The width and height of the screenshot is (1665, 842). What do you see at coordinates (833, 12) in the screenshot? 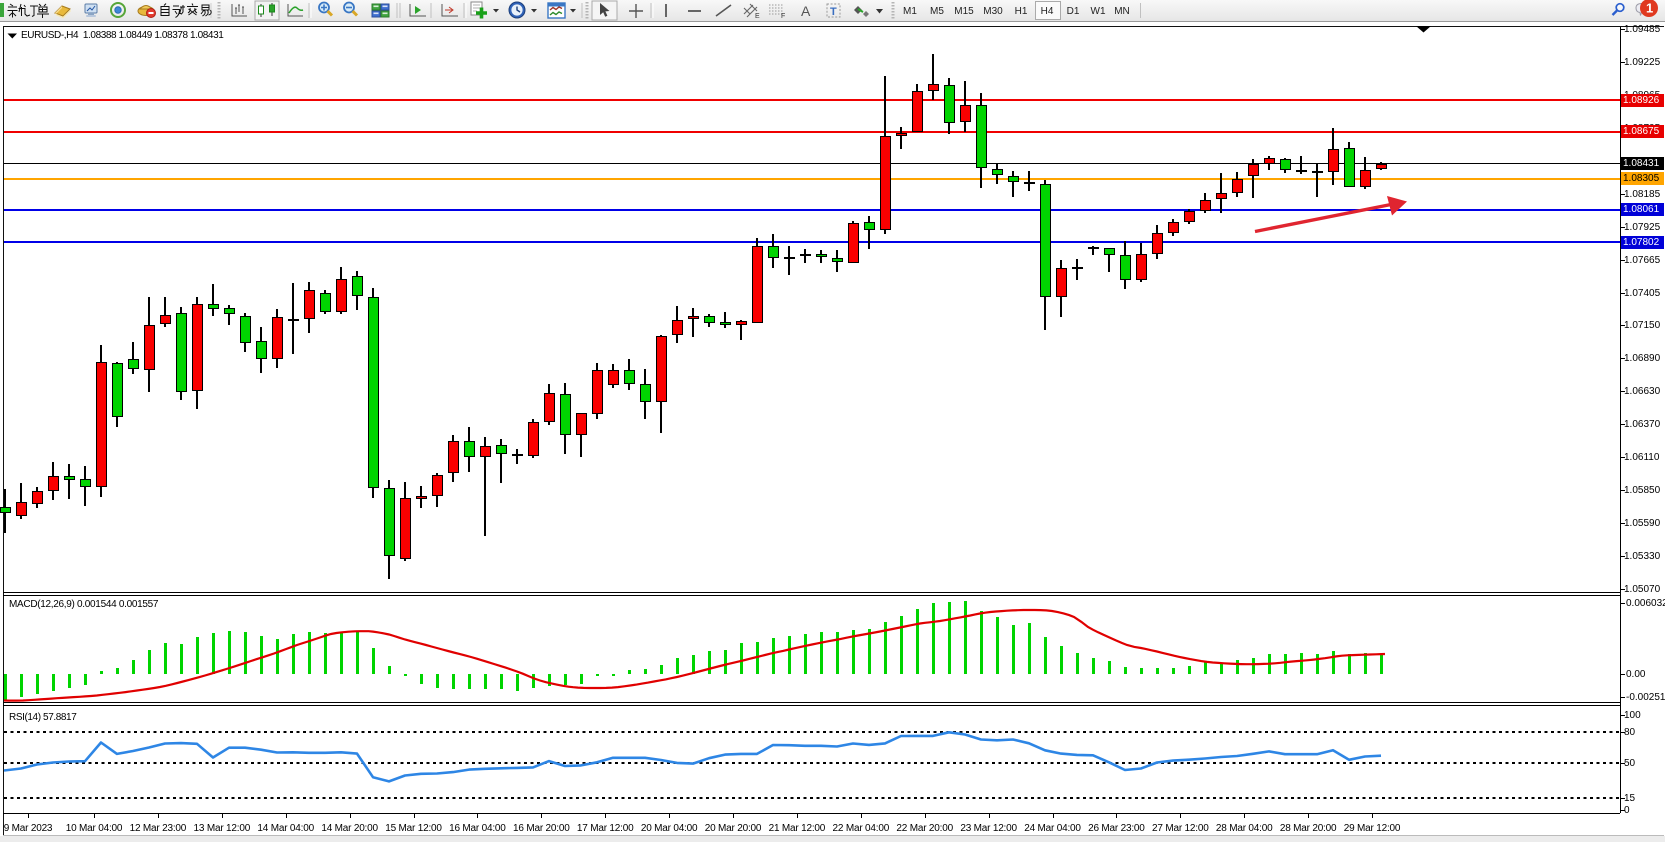
I see `svg-text: T` at bounding box center [833, 12].